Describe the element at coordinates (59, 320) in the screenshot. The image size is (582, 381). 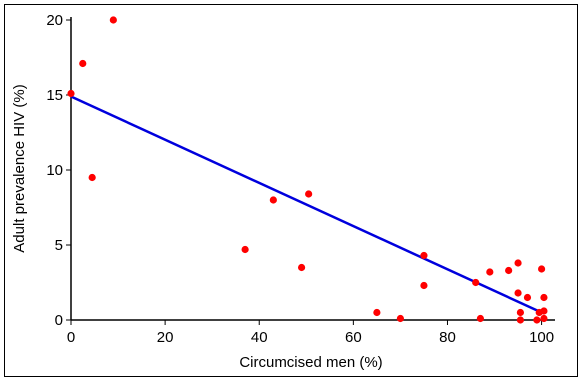
I see `y-tick-label: 0` at that location.